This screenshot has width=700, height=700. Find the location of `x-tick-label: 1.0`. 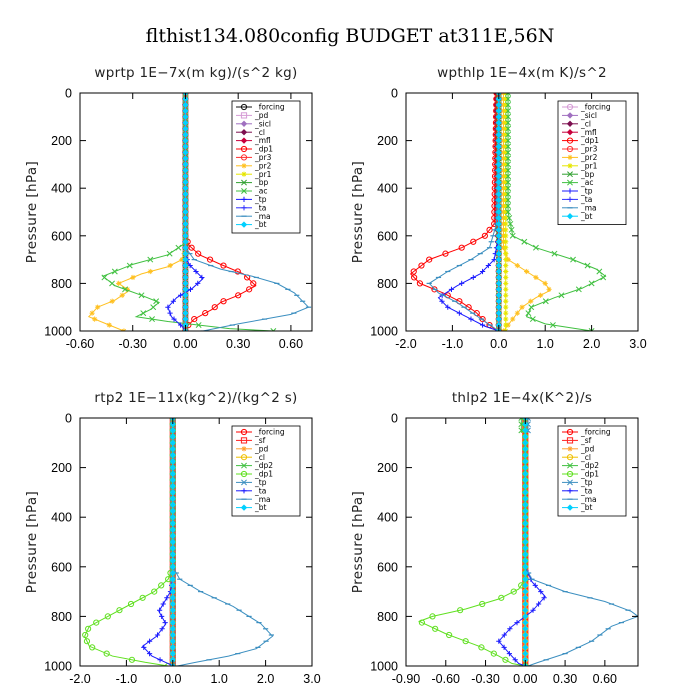

x-tick-label: 1.0 is located at coordinates (545, 344).